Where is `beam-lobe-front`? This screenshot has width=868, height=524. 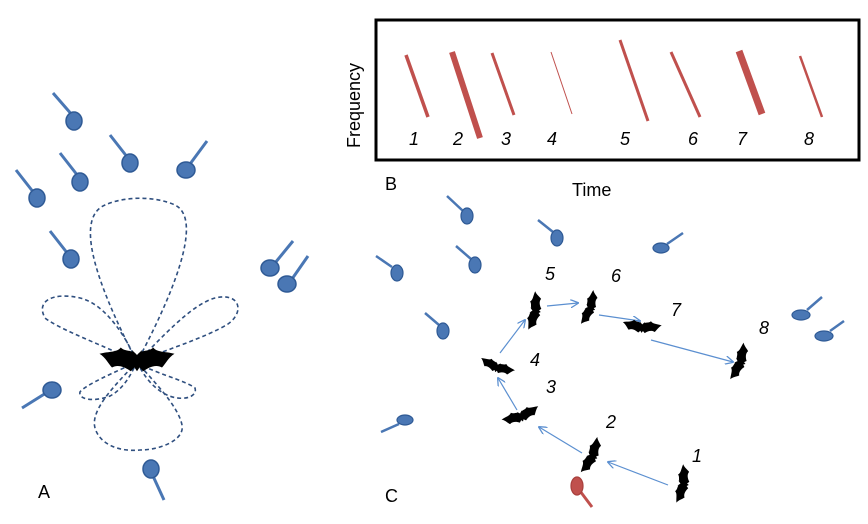 beam-lobe-front is located at coordinates (138, 280).